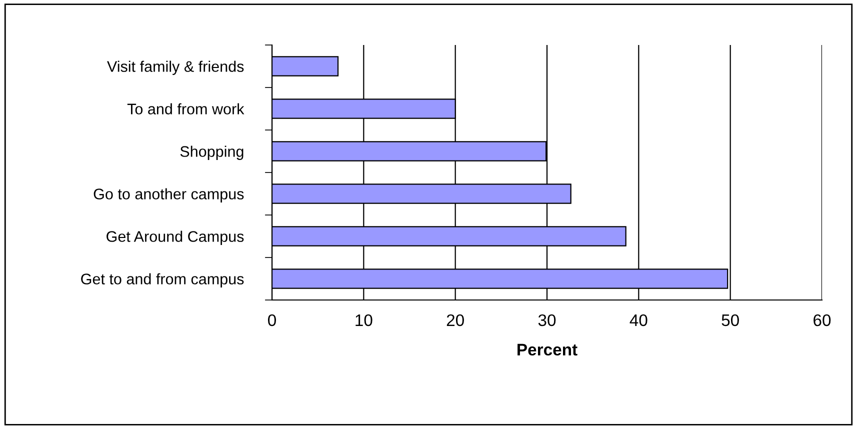 Image resolution: width=857 pixels, height=429 pixels. Describe the element at coordinates (185, 108) in the screenshot. I see `y-tick-label: To and from work` at that location.